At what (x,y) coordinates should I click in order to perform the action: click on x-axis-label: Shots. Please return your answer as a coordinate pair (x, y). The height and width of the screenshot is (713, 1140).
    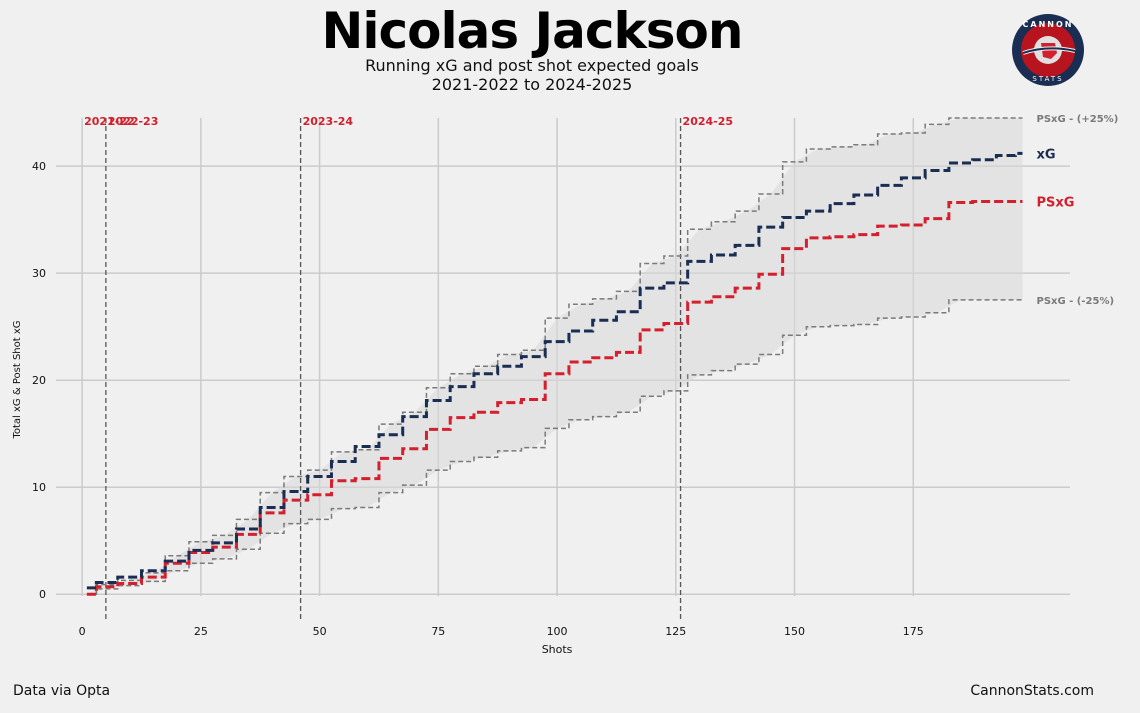
    Looking at the image, I should click on (557, 649).